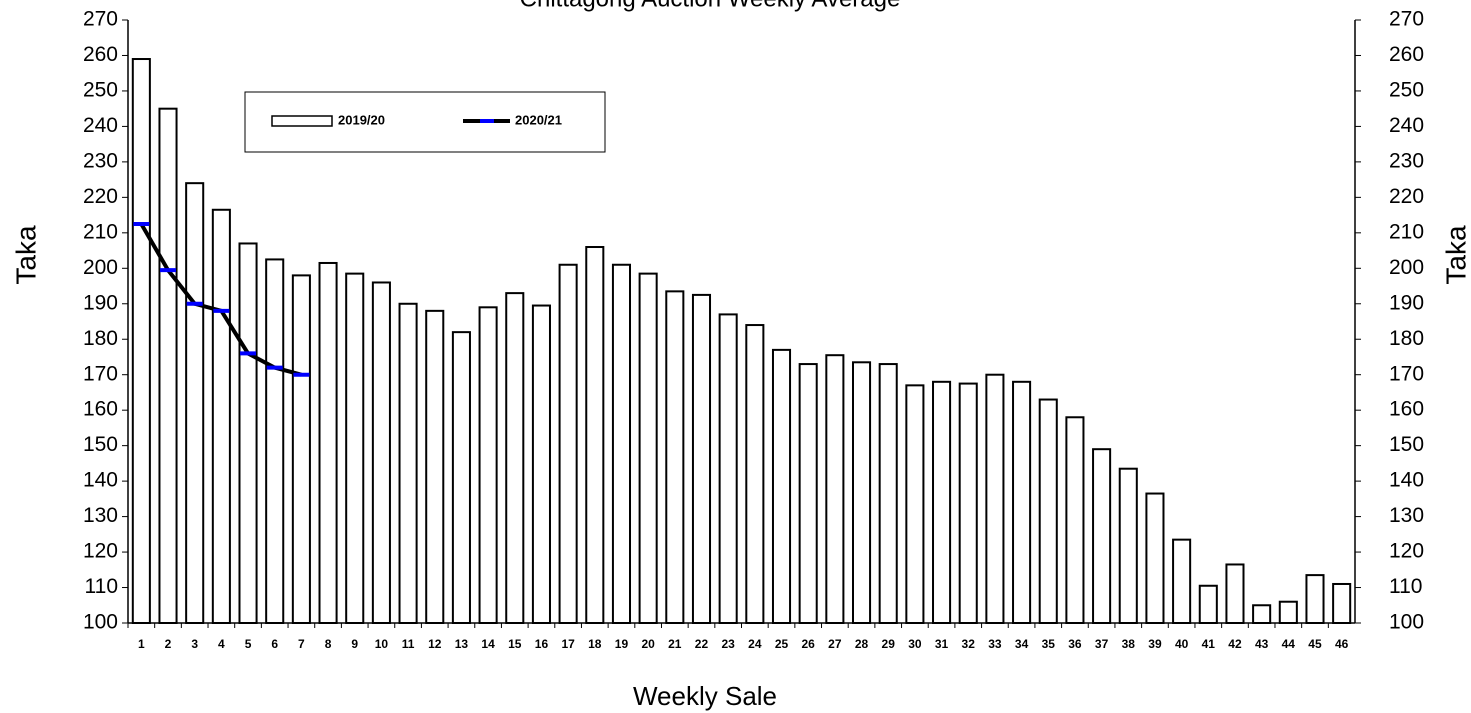 The width and height of the screenshot is (1471, 713). What do you see at coordinates (515, 644) in the screenshot?
I see `x-tick-label: 15` at bounding box center [515, 644].